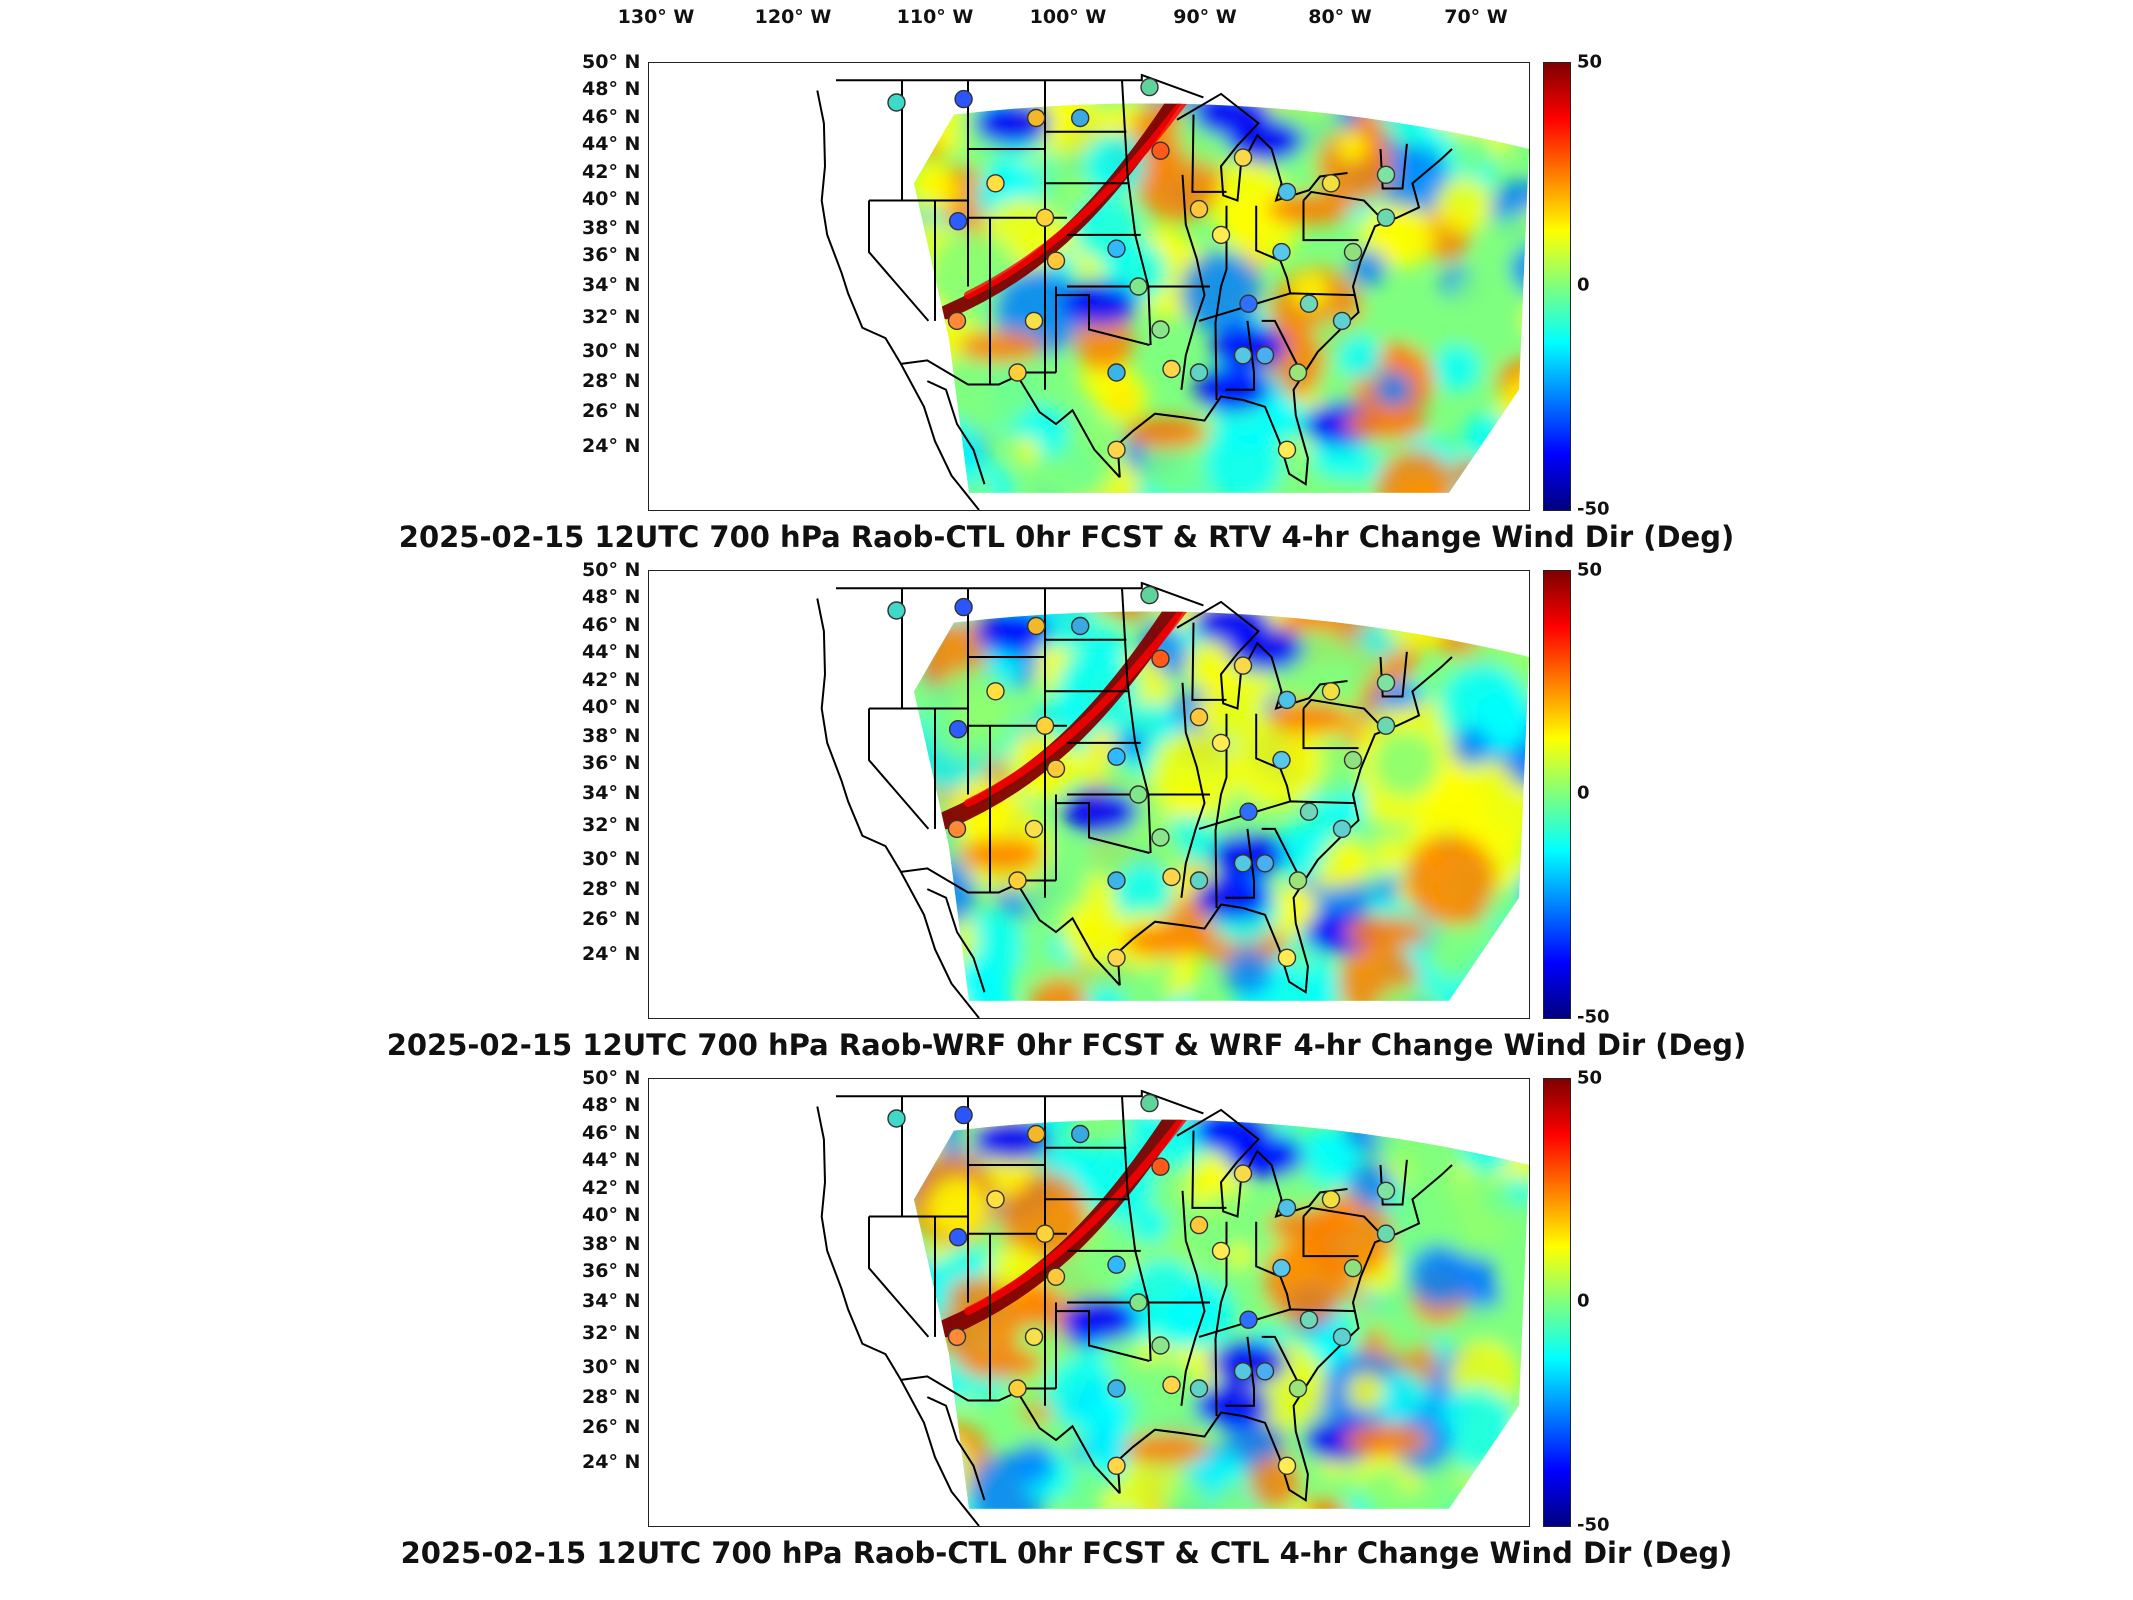 The height and width of the screenshot is (1600, 2133). I want to click on state-boundaries, so click(1134, 1307).